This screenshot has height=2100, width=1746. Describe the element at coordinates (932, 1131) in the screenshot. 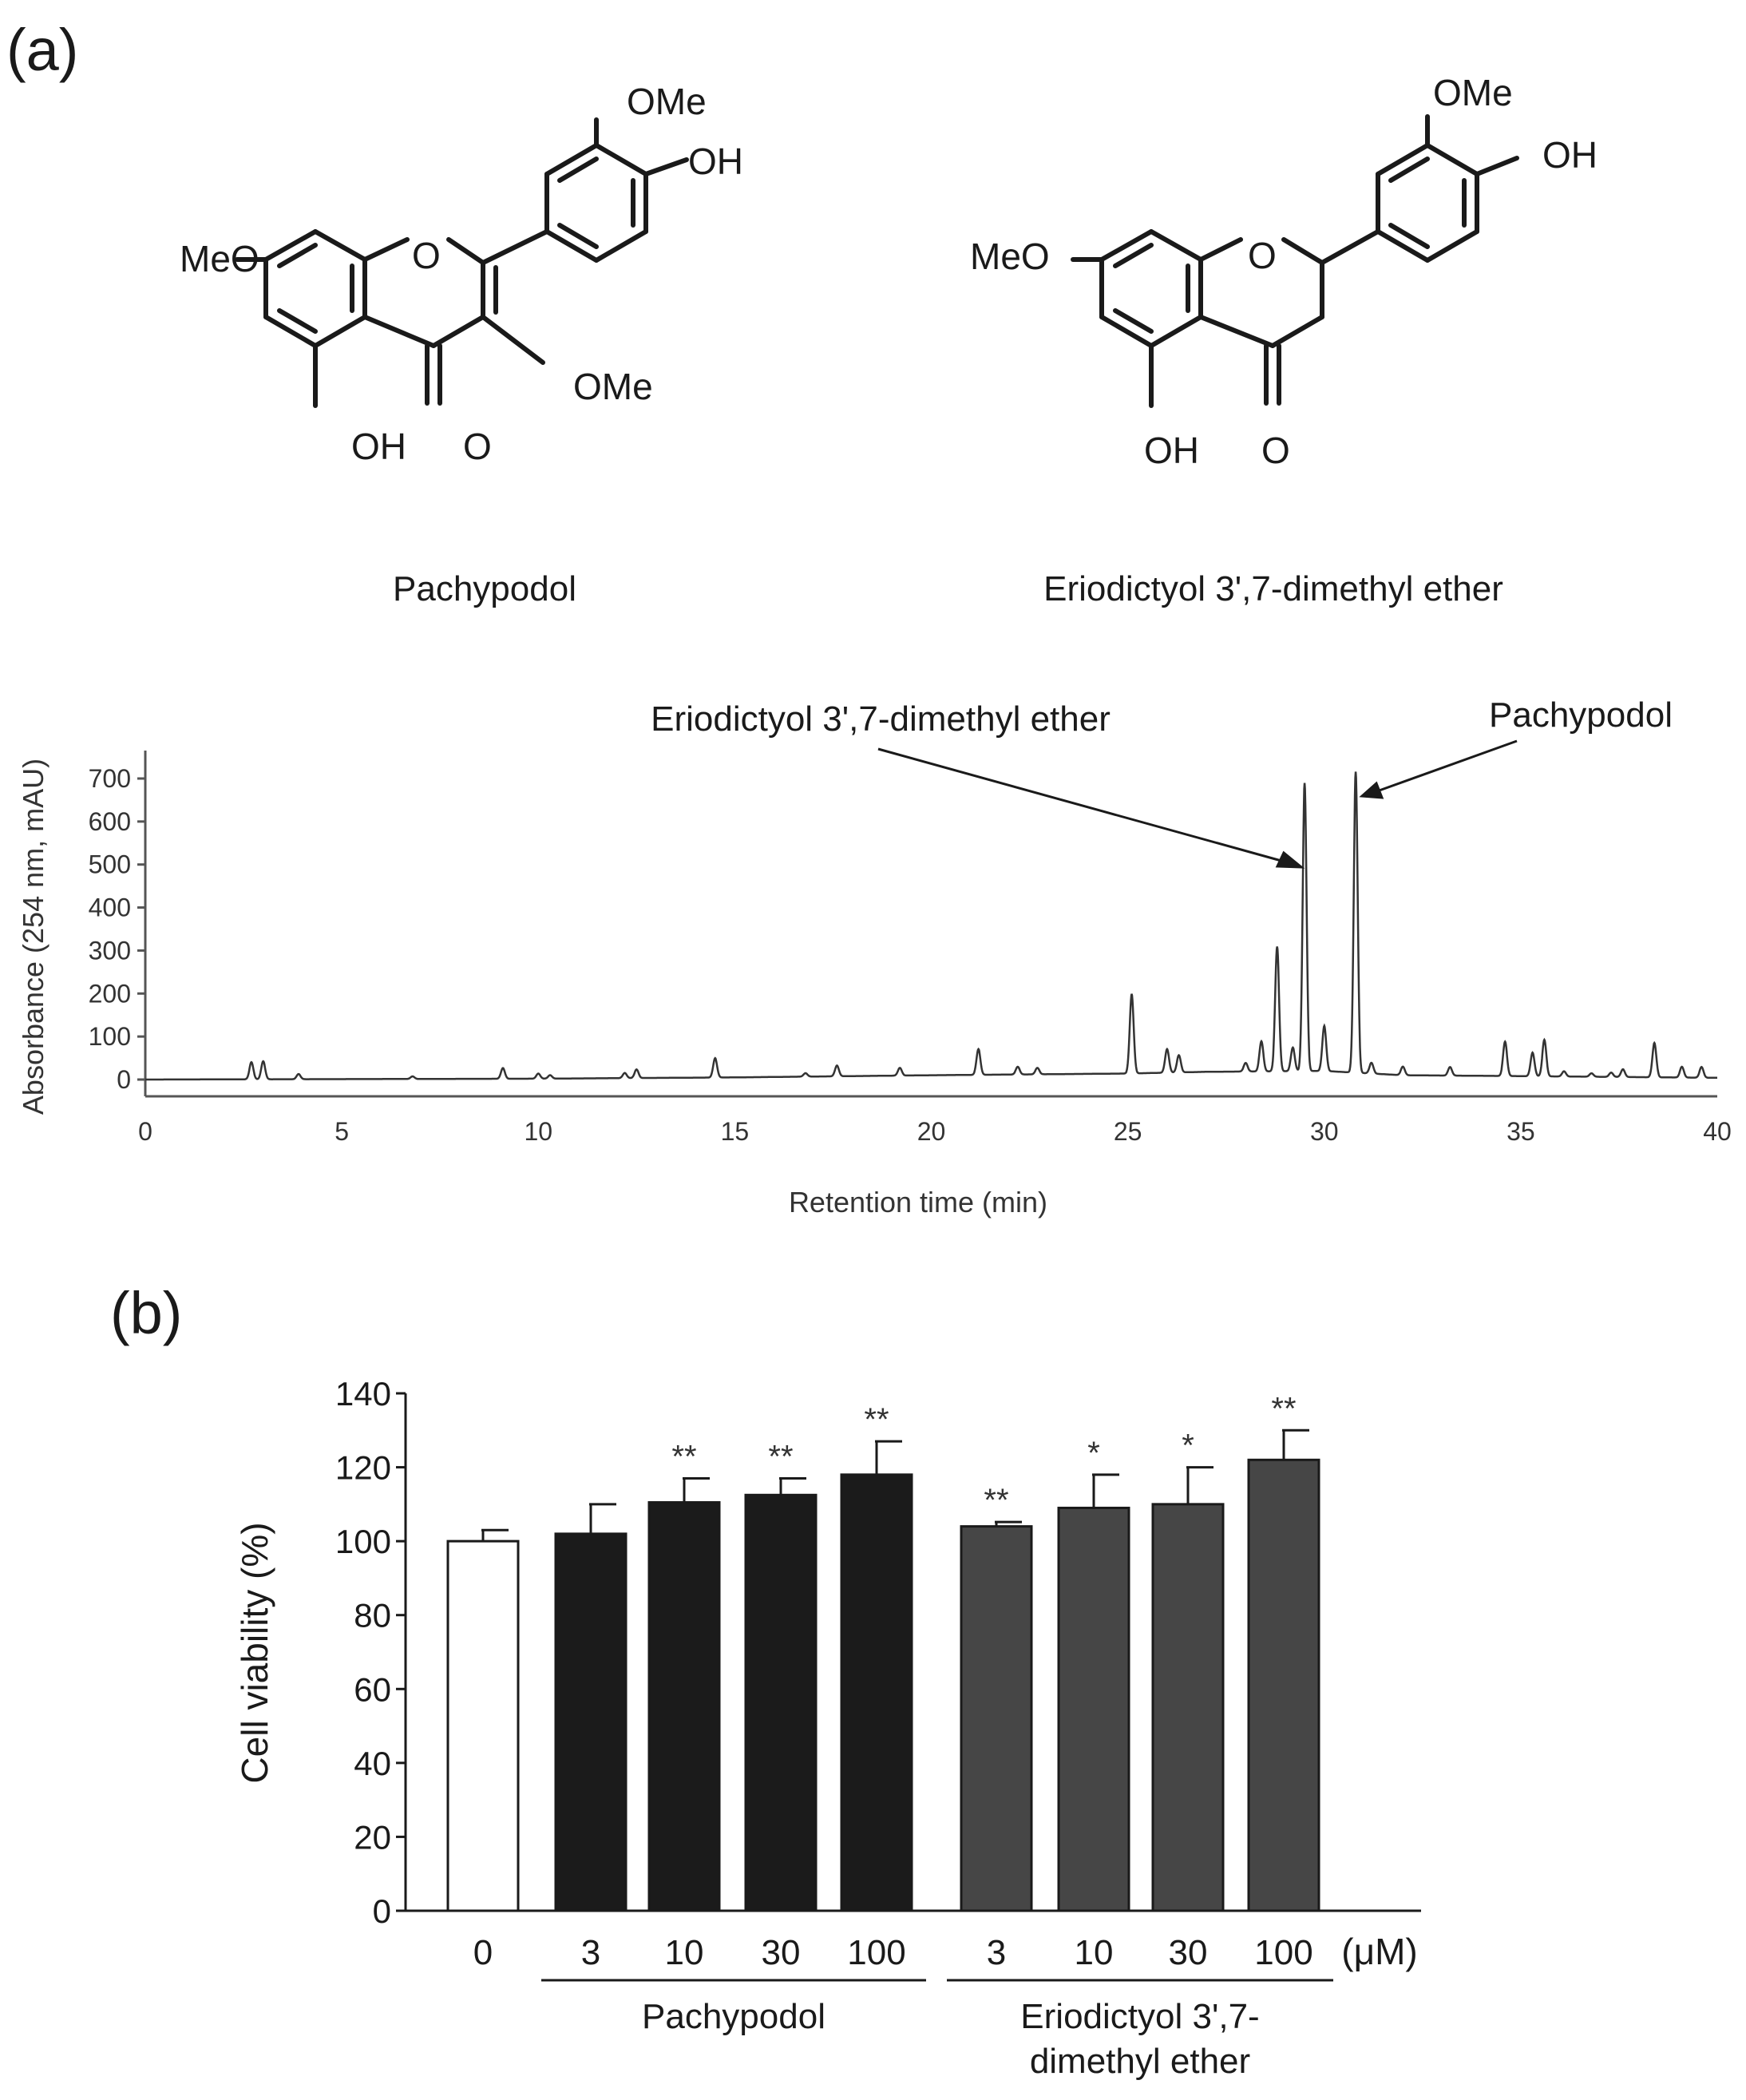

I see `chromatogram-x-tick-label: 20` at that location.